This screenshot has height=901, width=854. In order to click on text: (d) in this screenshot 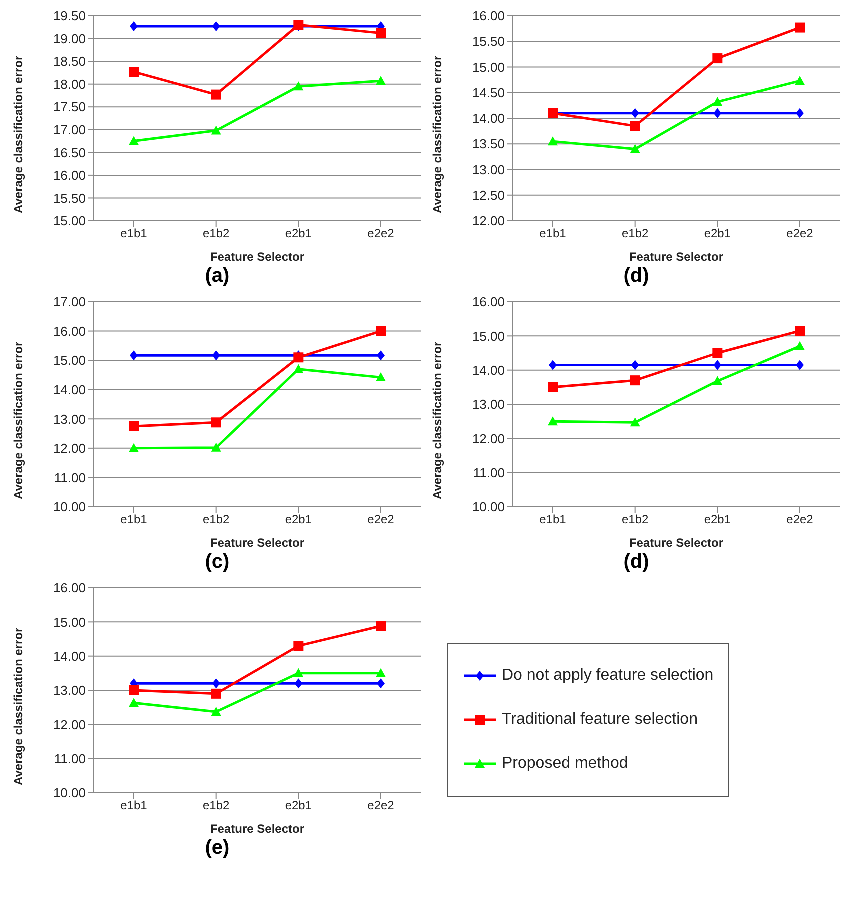, I will do `click(636, 562)`.